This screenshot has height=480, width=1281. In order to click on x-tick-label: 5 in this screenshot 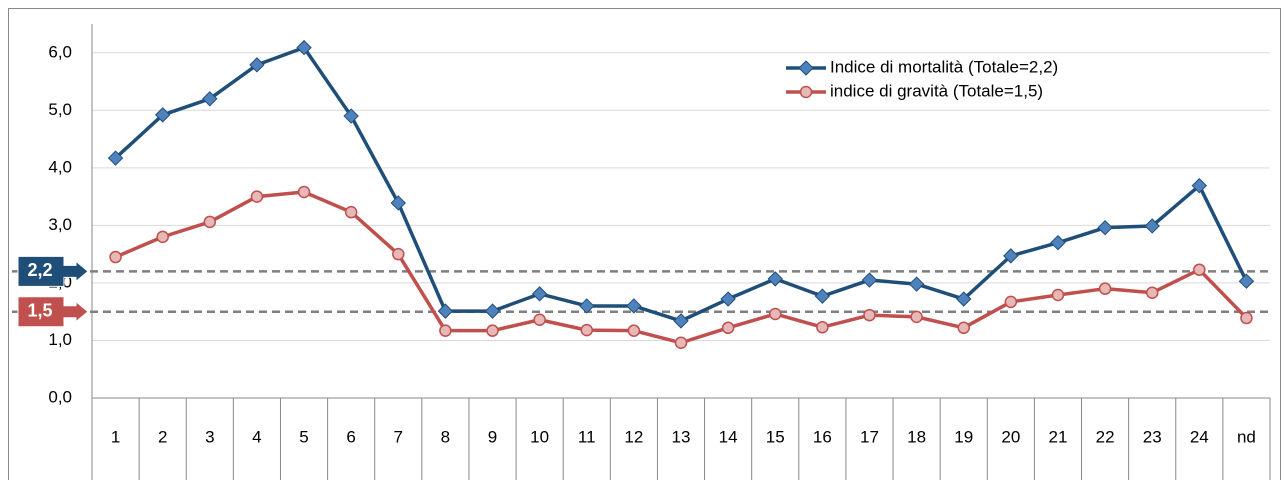, I will do `click(303, 436)`.